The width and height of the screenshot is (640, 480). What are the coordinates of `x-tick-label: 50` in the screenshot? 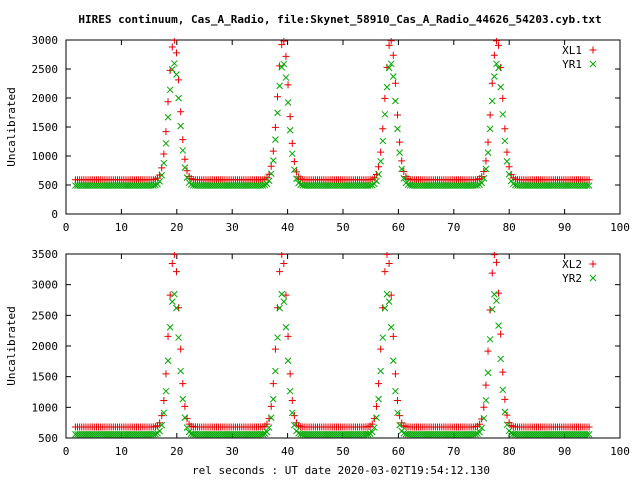 It's located at (342, 227).